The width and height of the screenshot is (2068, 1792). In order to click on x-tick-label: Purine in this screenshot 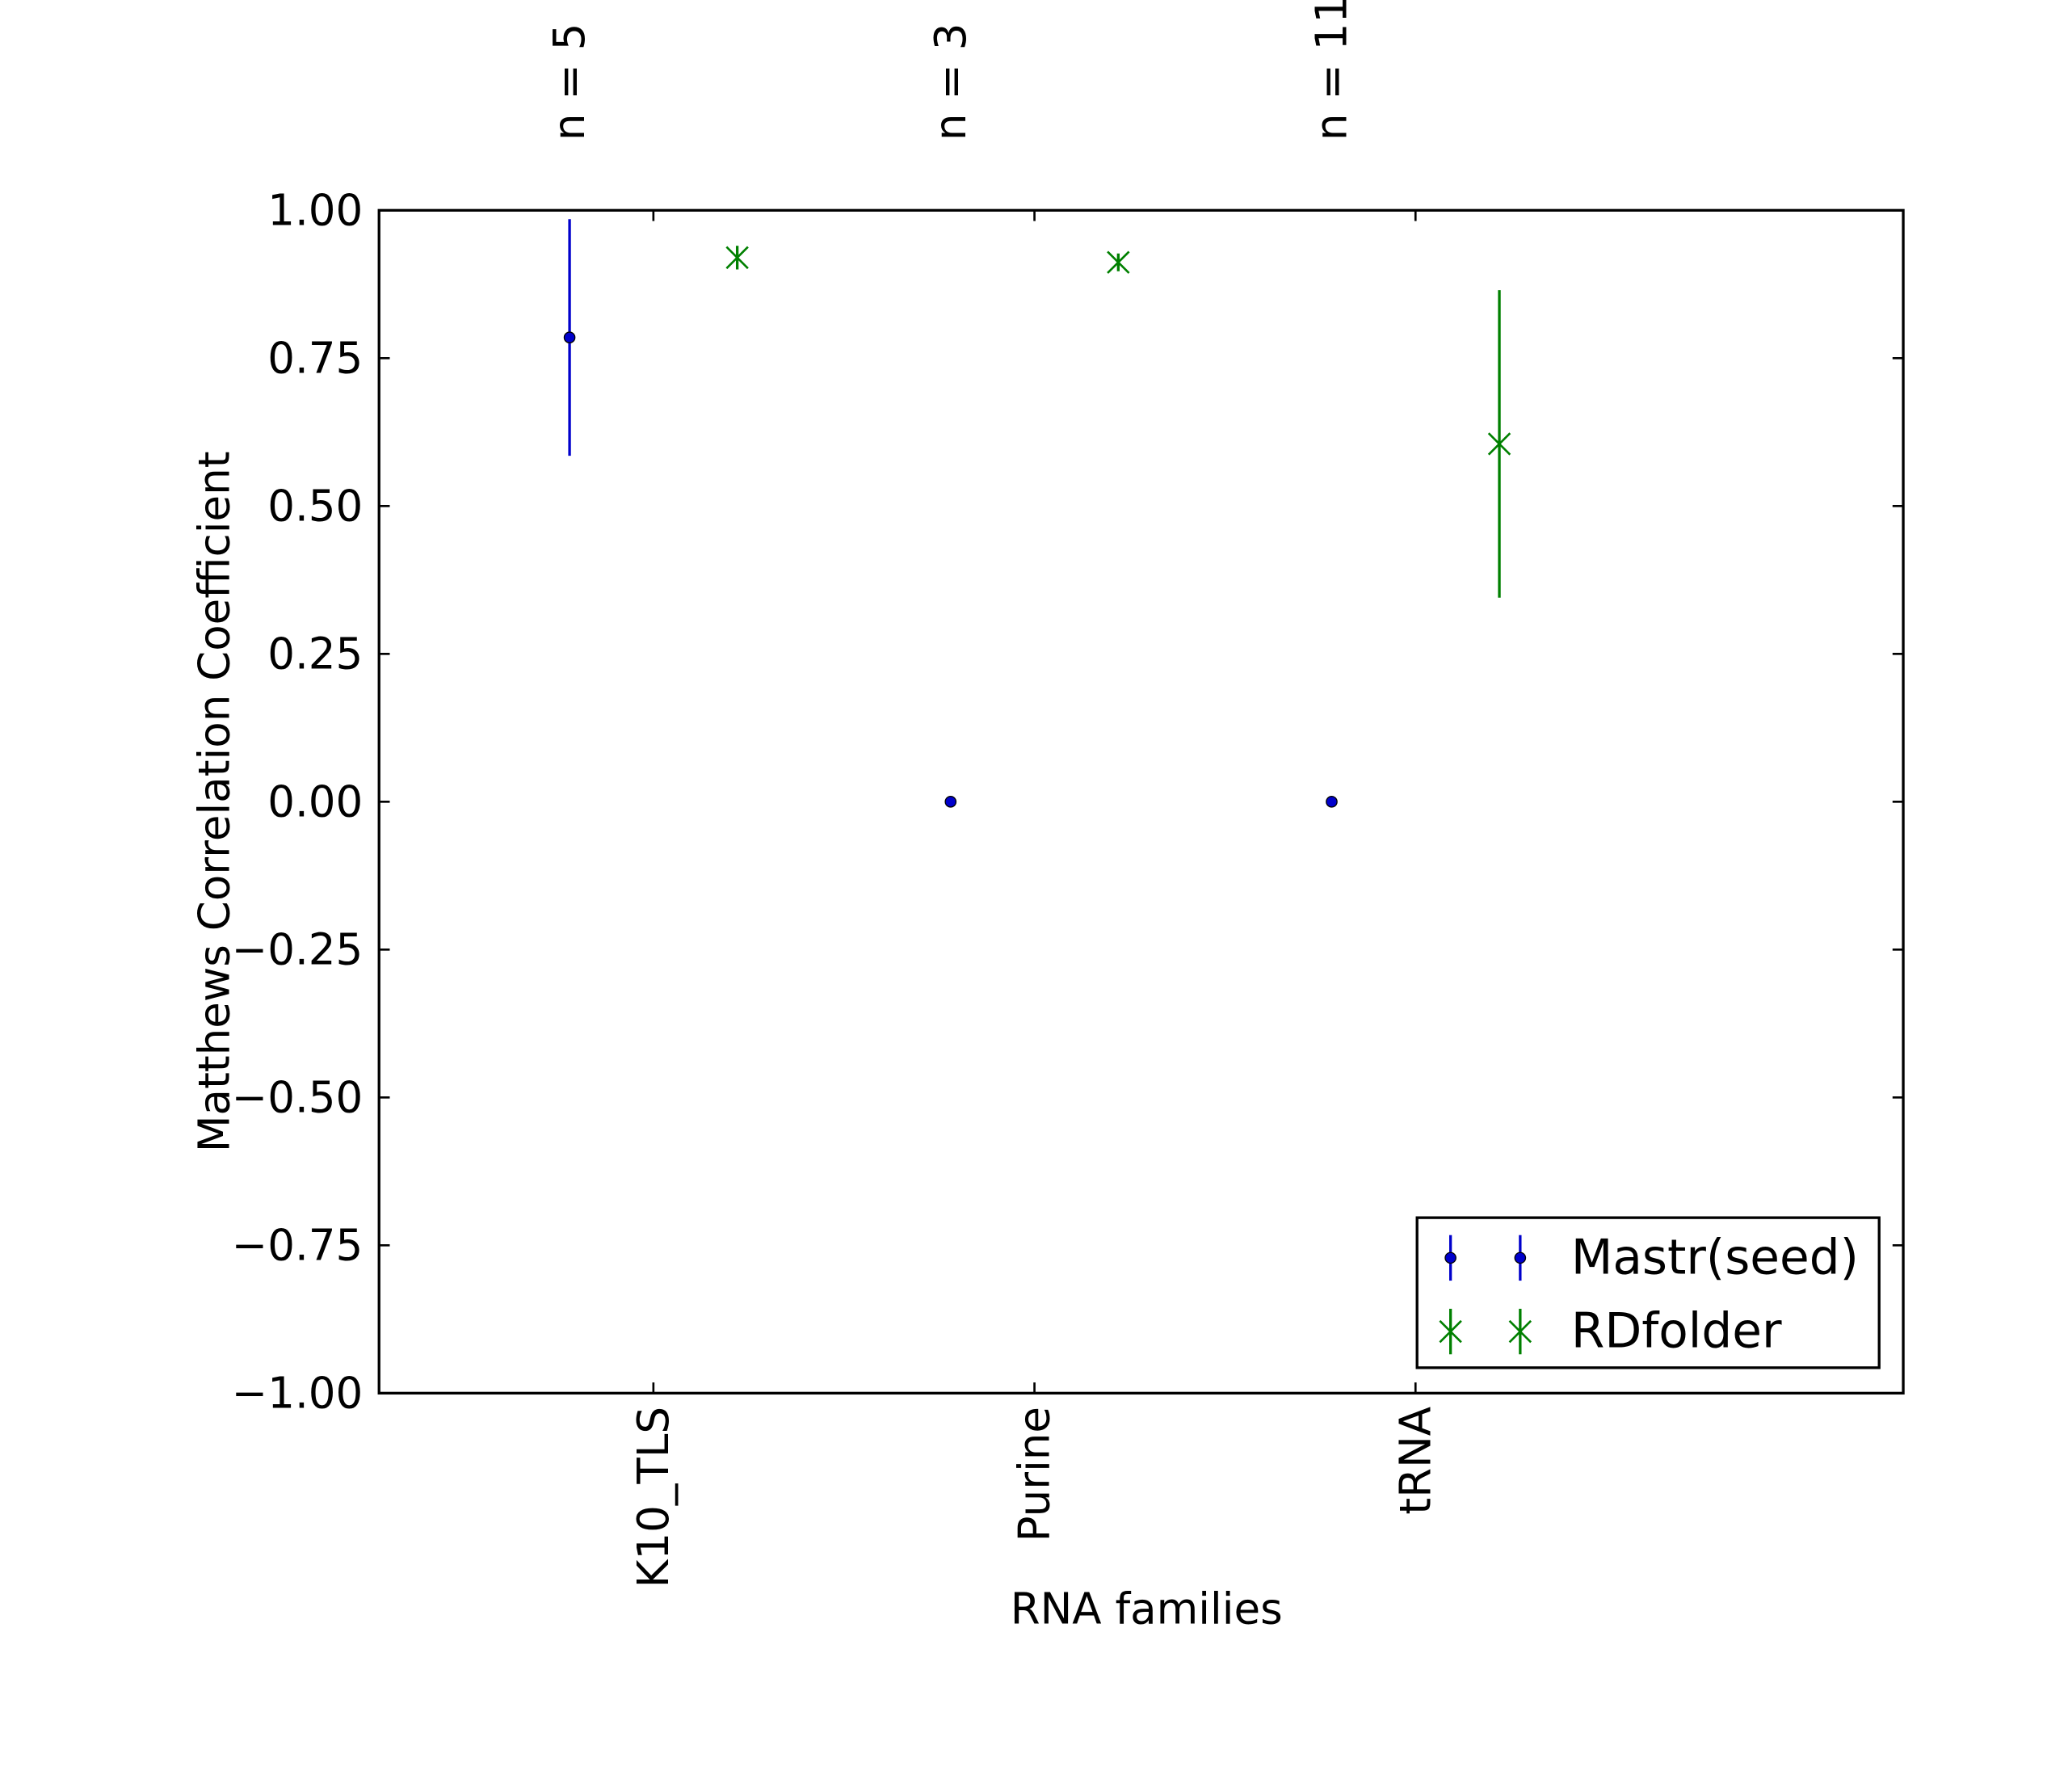, I will do `click(1035, 1474)`.